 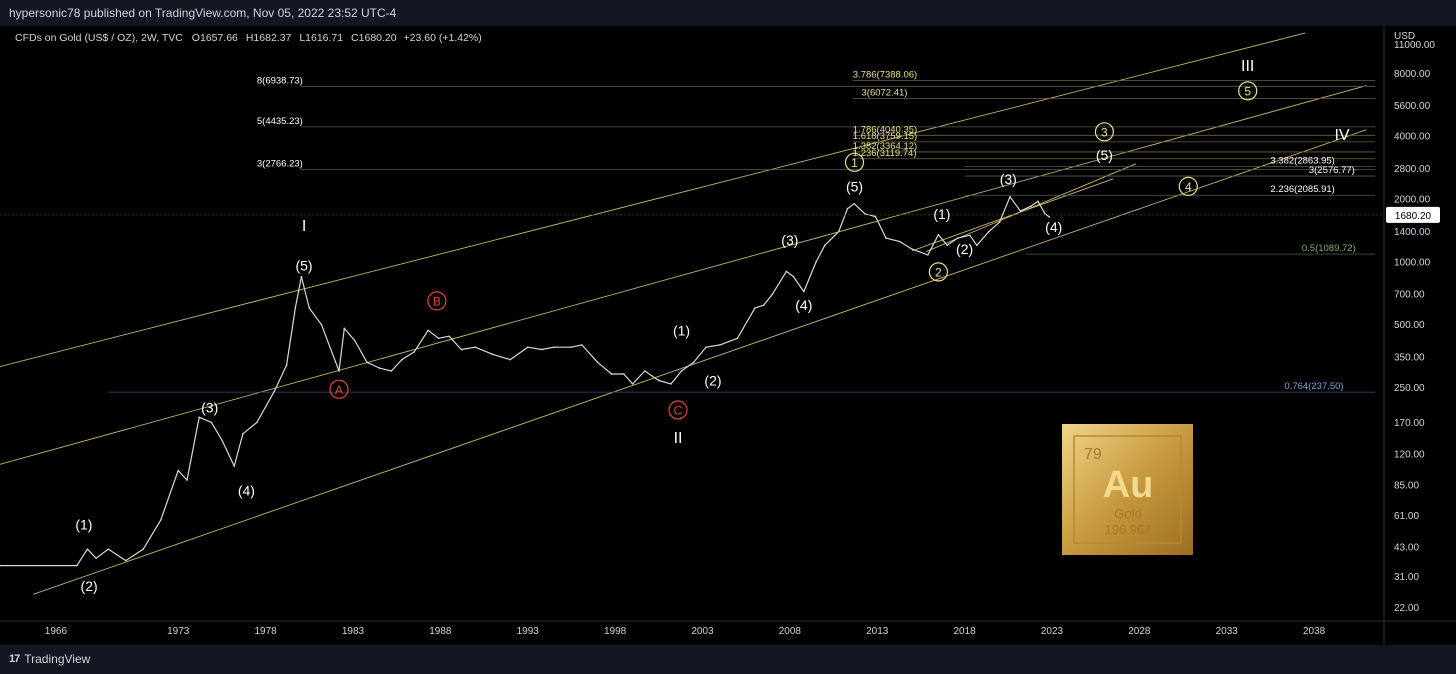 What do you see at coordinates (885, 146) in the screenshot?
I see `fib-level-label: 1.382(3364.12)` at bounding box center [885, 146].